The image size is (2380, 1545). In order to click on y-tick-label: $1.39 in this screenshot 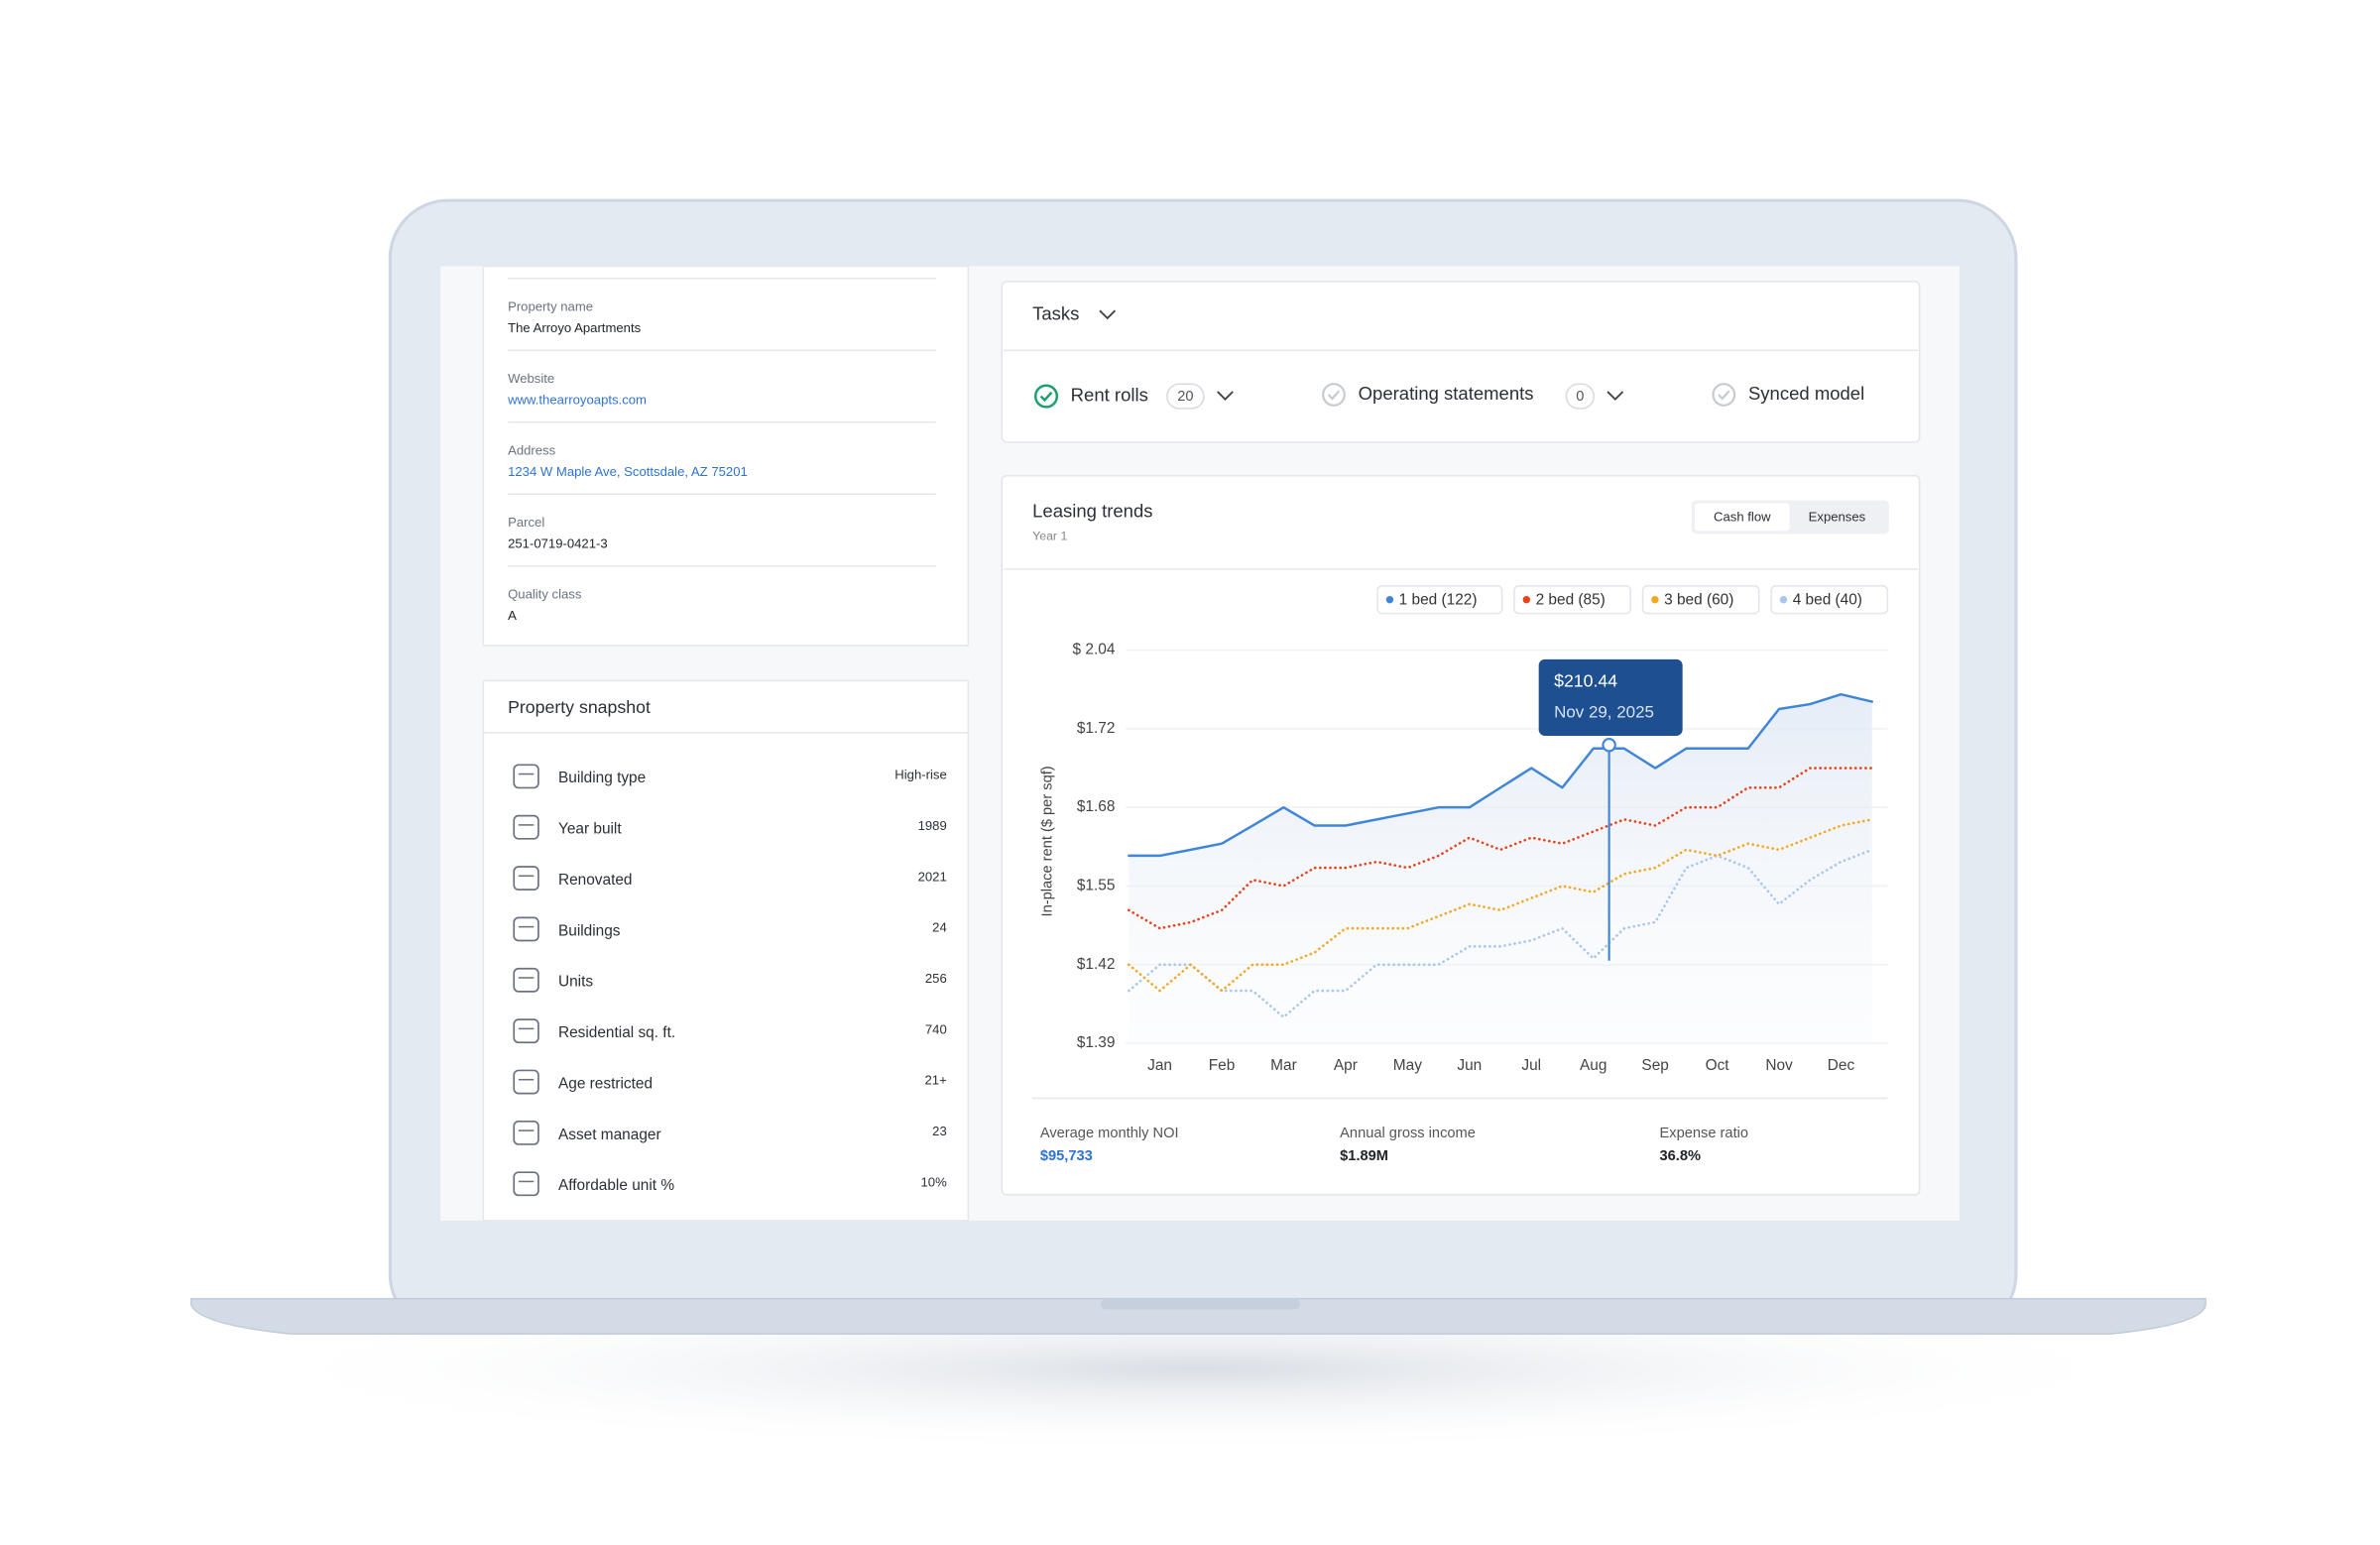, I will do `click(1096, 1042)`.